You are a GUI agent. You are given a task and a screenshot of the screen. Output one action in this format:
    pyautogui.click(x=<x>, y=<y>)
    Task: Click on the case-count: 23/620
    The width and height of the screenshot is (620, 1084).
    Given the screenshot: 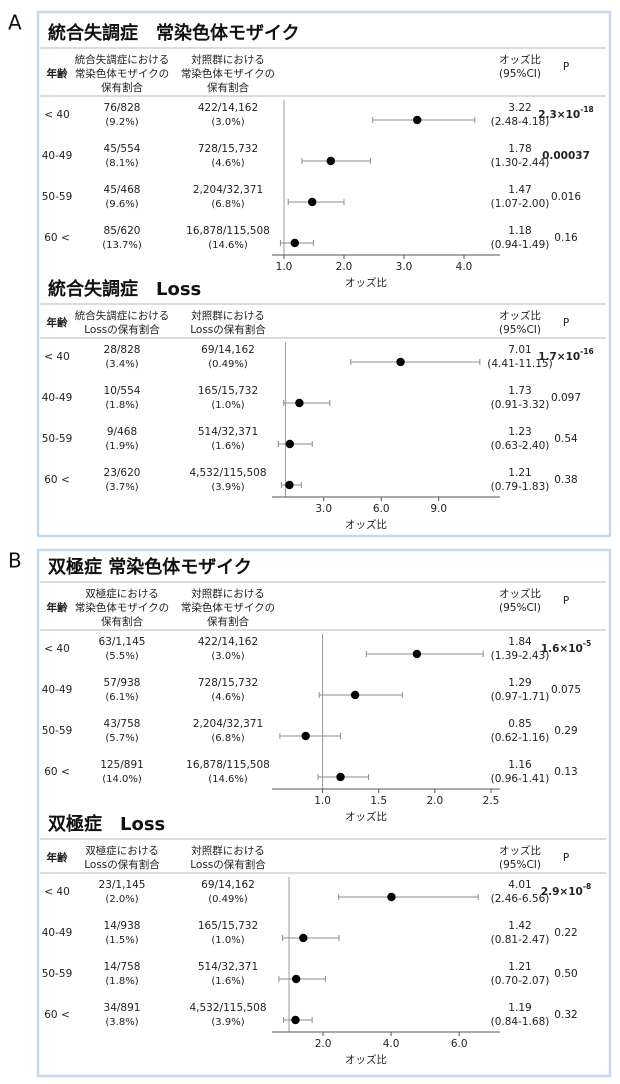 What is the action you would take?
    pyautogui.click(x=122, y=473)
    